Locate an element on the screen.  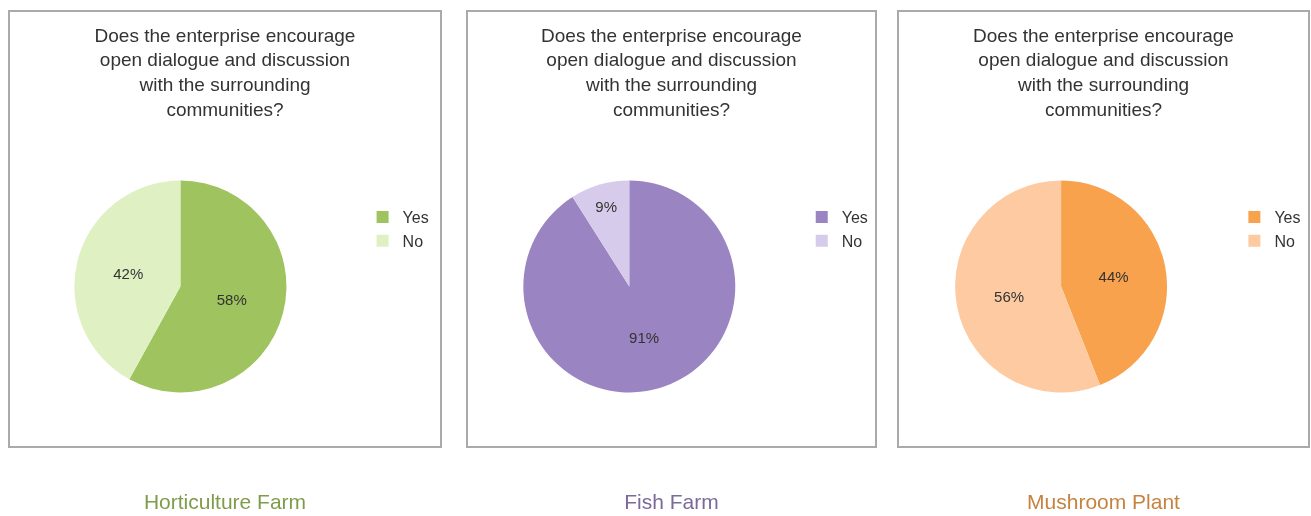
data-label: 44% is located at coordinates (1113, 276).